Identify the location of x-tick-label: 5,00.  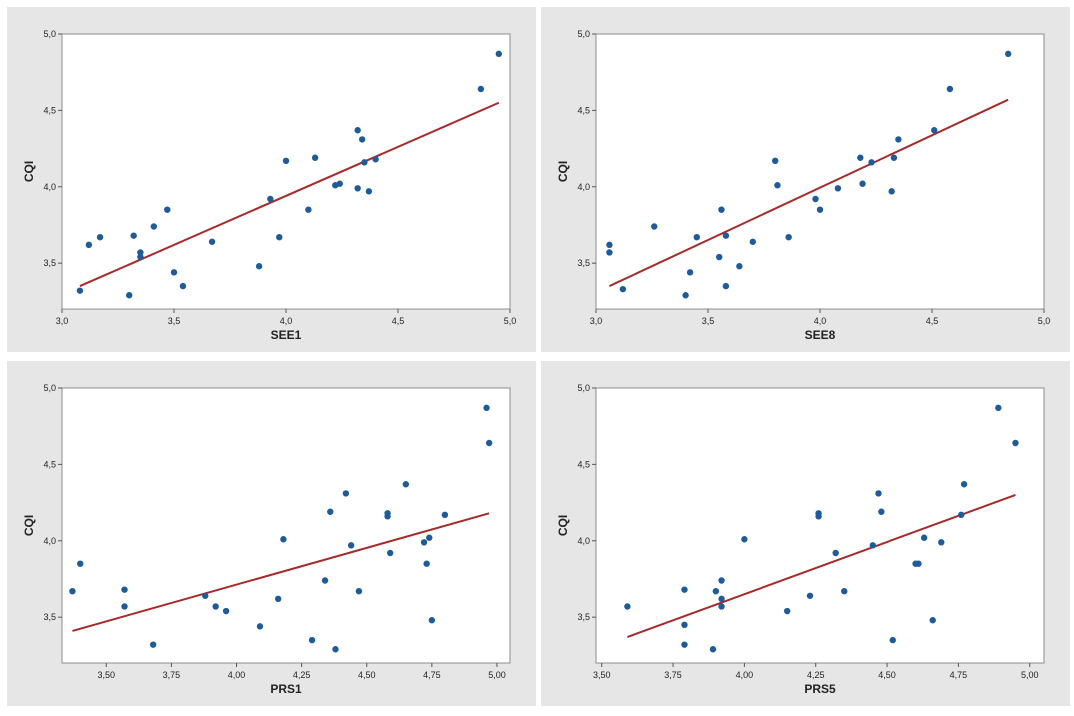
(1030, 675).